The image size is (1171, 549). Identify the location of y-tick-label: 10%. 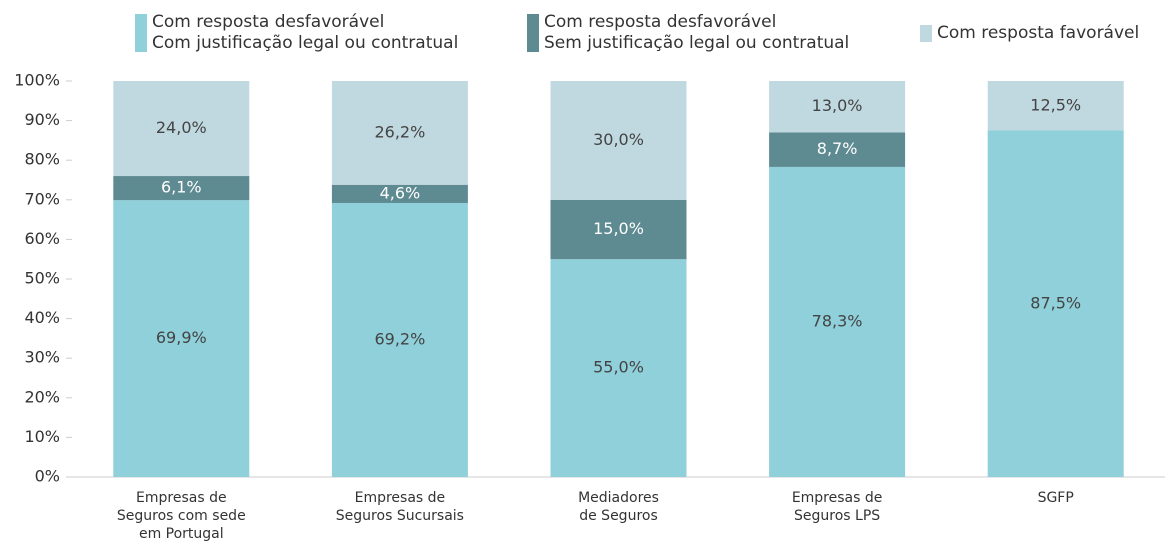
(42, 436).